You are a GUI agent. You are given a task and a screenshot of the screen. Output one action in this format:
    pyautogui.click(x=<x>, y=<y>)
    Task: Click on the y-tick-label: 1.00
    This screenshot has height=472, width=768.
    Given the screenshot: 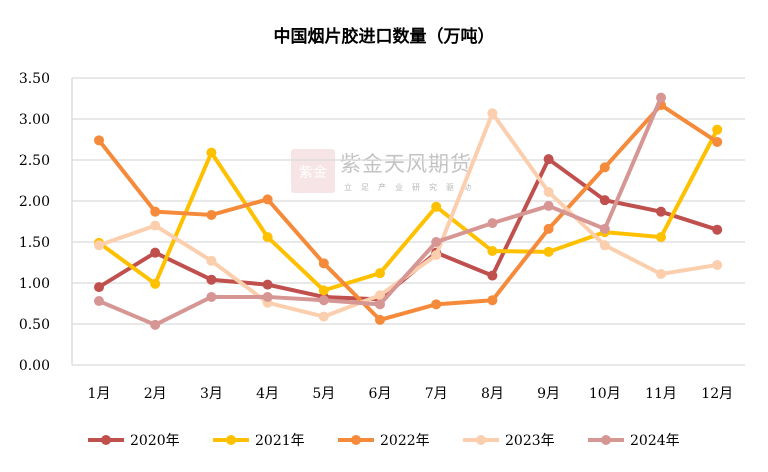 What is the action you would take?
    pyautogui.click(x=34, y=284)
    